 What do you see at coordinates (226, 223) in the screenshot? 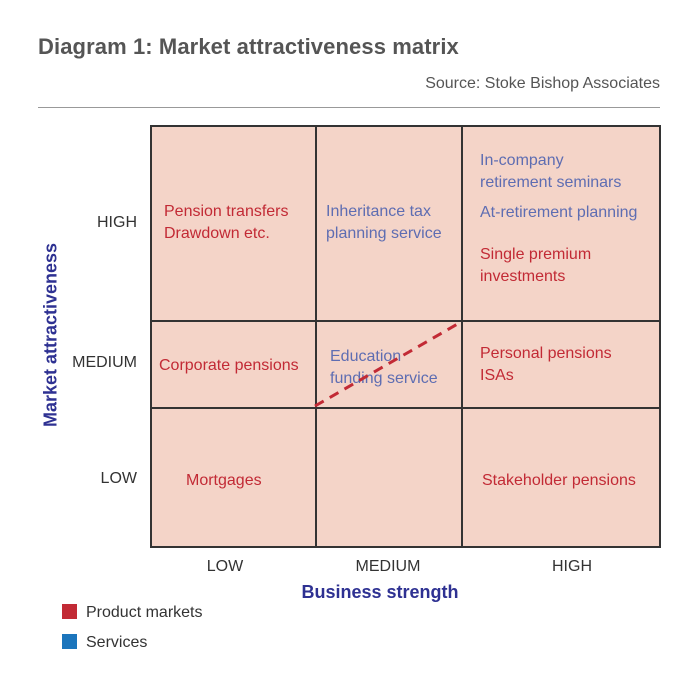
I see `cell-high-low: Pension transfers Drawdown etc.` at bounding box center [226, 223].